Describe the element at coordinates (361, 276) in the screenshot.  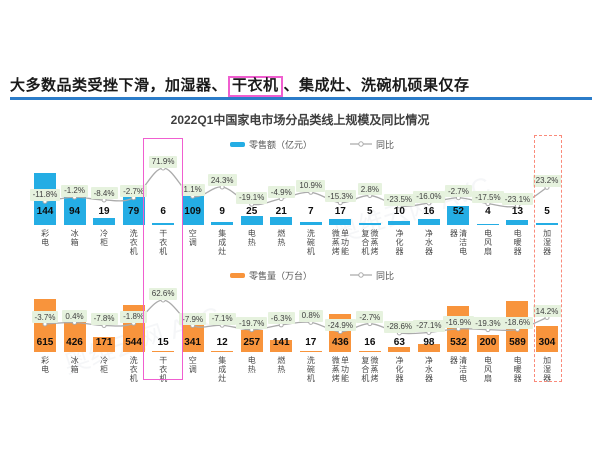
I see `yoy-line-marker-icon` at that location.